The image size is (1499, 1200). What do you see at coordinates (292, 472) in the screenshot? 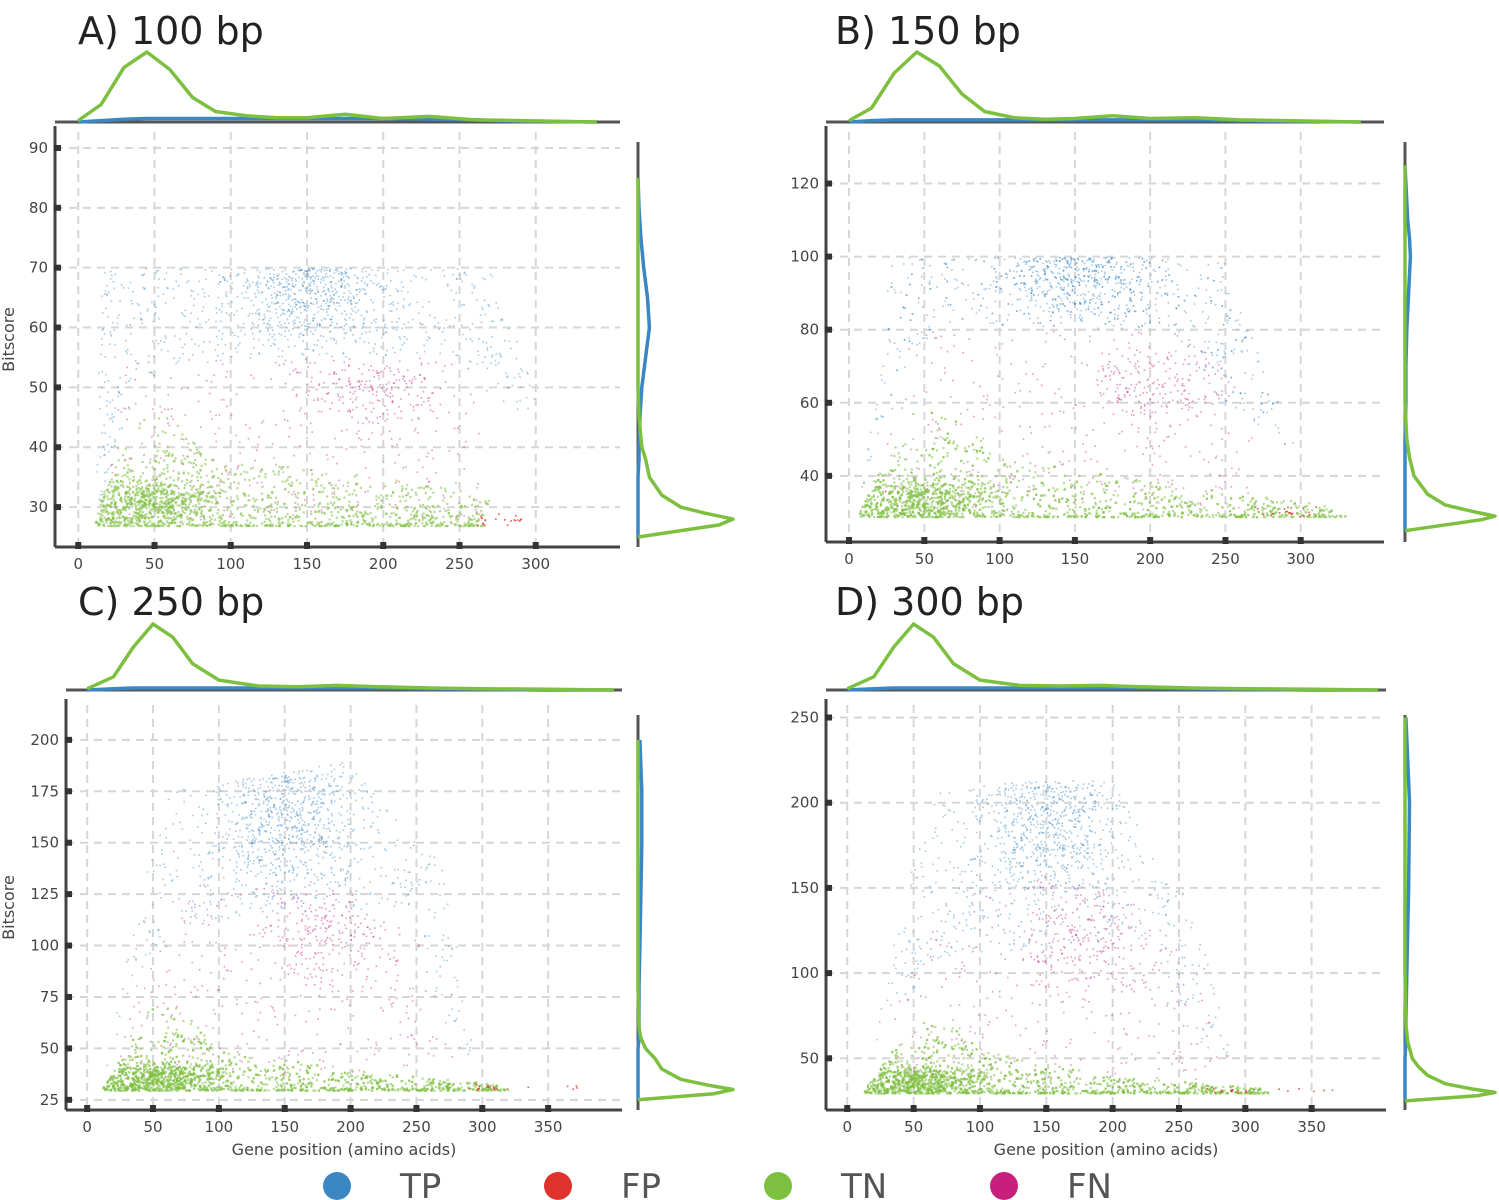
I see `series-TN` at bounding box center [292, 472].